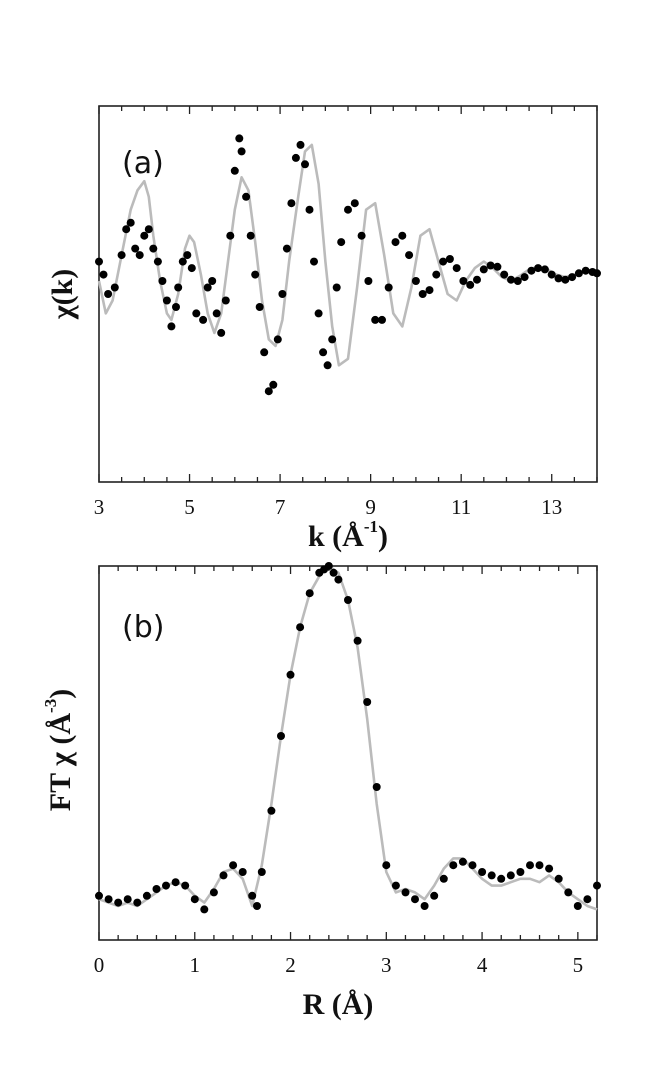 This screenshot has height=1073, width=664. What do you see at coordinates (338, 965) in the screenshot?
I see `panel-b-tick-labels: 0 1 2 3 4 5` at bounding box center [338, 965].